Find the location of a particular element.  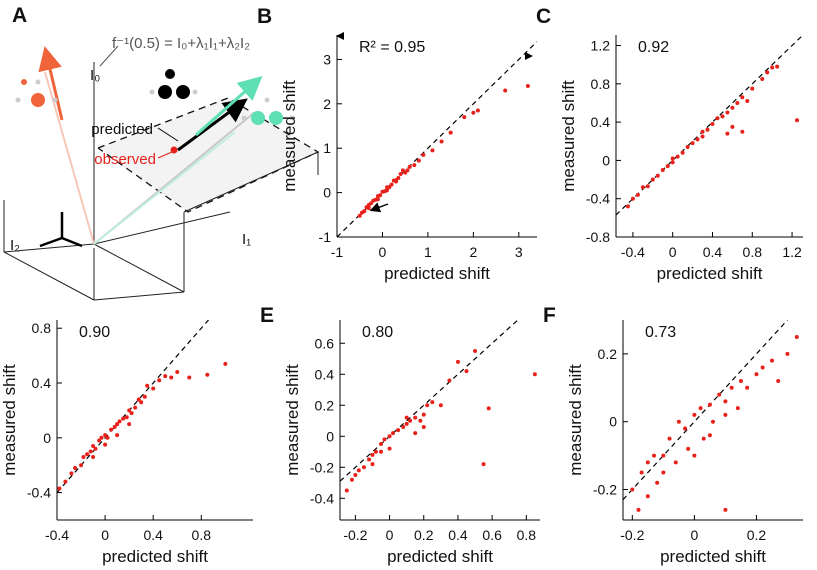

panel-label: C is located at coordinates (543, 16).